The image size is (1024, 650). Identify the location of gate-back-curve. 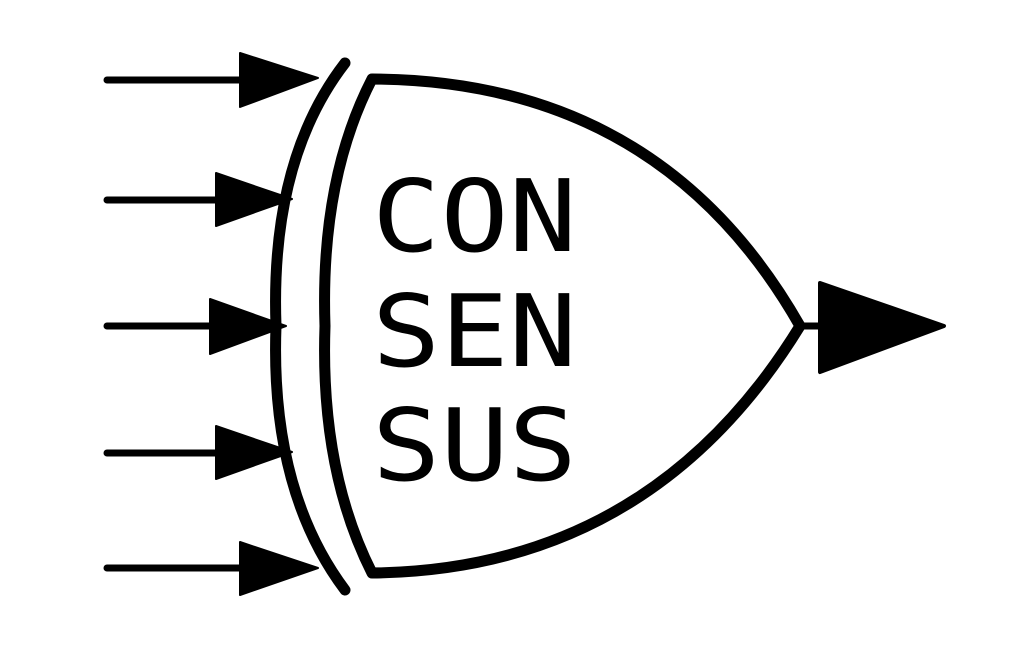
(310, 326).